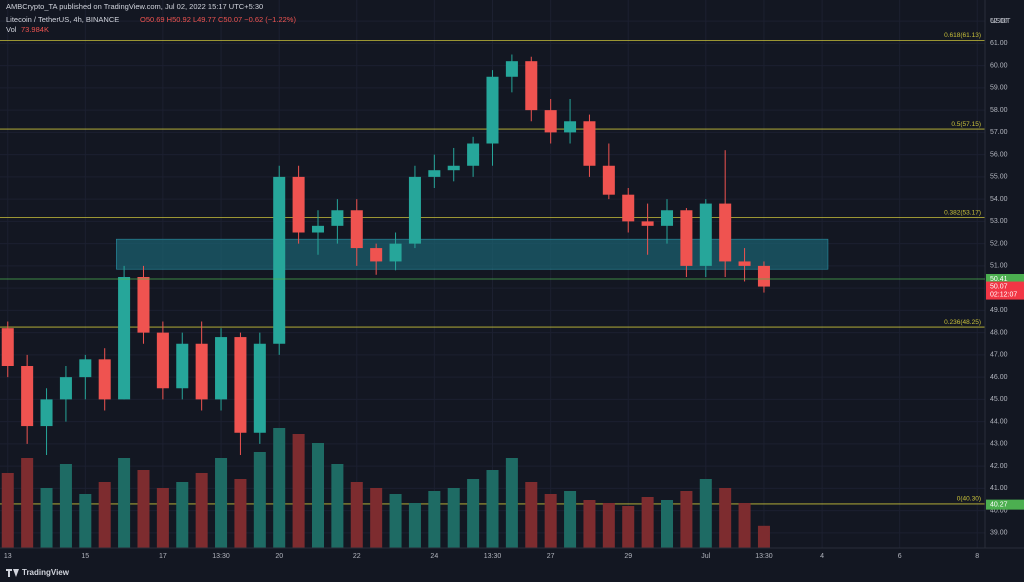  I want to click on fib-label: 0.618(61.13), so click(962, 35).